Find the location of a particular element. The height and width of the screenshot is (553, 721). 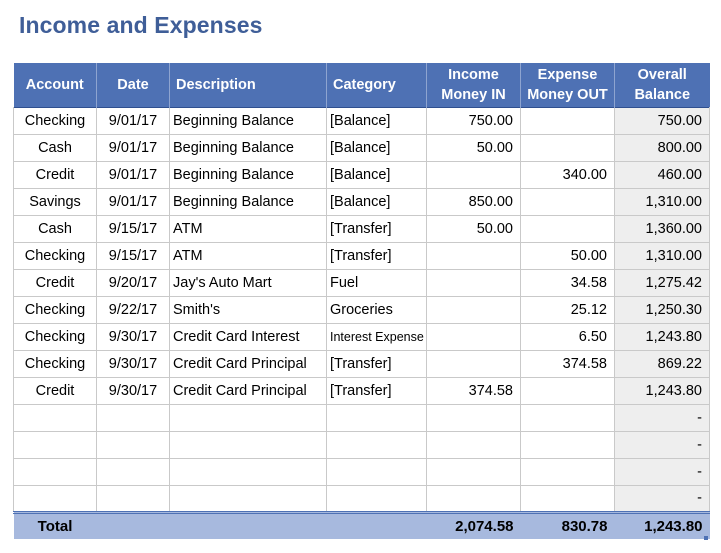

expense-cell: 34.58 is located at coordinates (567, 283).